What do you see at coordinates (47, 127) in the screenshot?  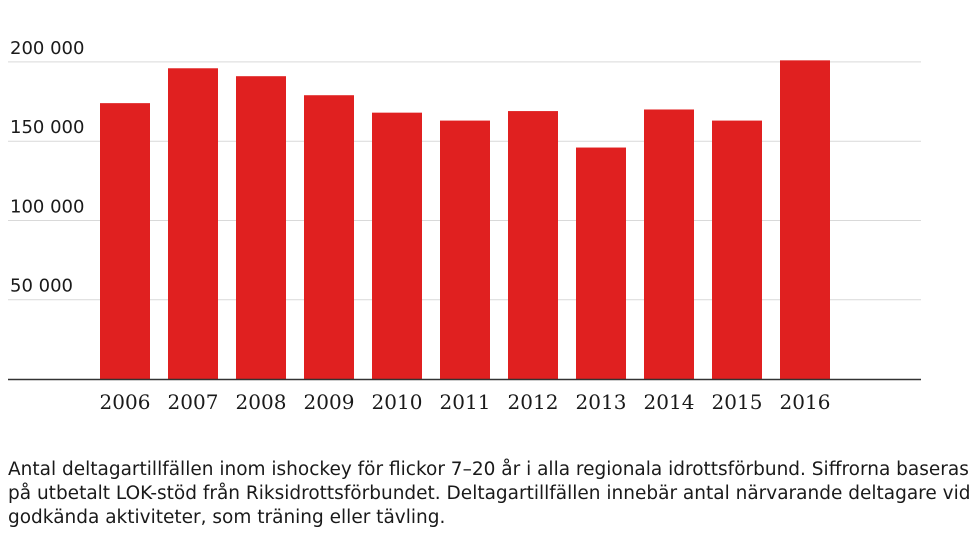 I see `y-tick-label: 150 000` at bounding box center [47, 127].